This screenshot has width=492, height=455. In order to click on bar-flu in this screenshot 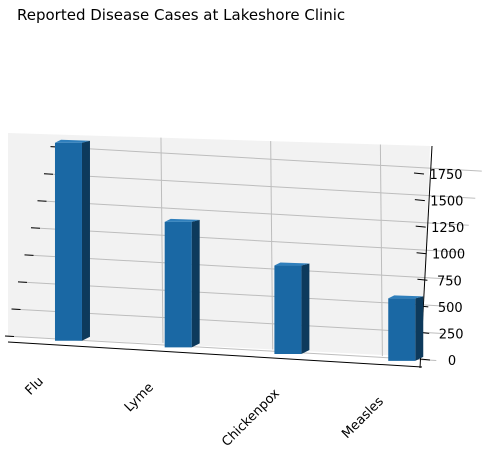, I will do `click(72, 240)`.